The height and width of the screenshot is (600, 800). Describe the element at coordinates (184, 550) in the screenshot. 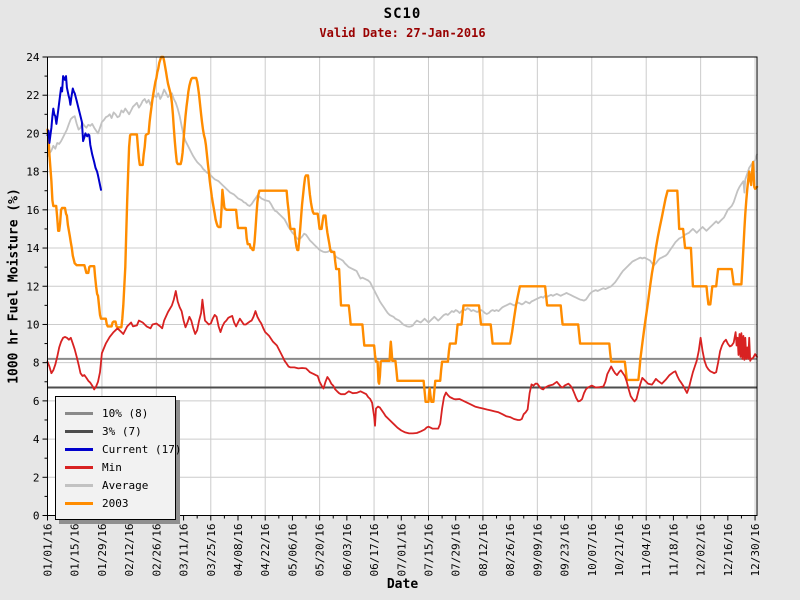

I see `x-tick-label: 03/11/16` at that location.